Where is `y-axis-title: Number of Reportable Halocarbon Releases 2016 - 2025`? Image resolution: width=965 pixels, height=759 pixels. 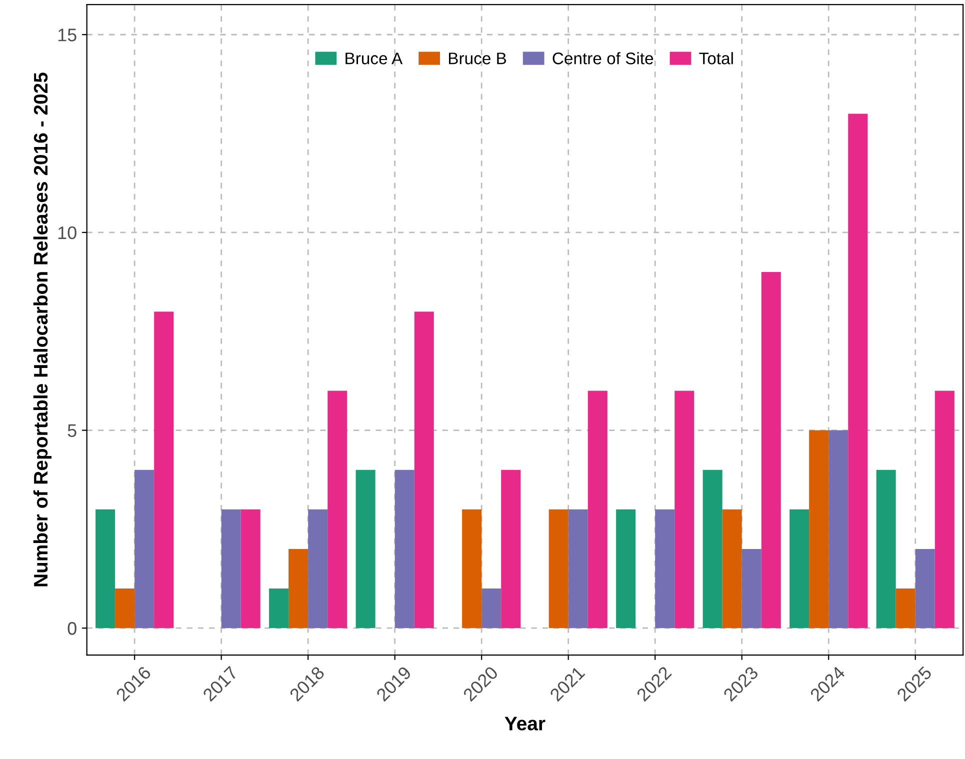
y-axis-title: Number of Reportable Halocarbon Releases 2016 - 2025 is located at coordinates (42, 329).